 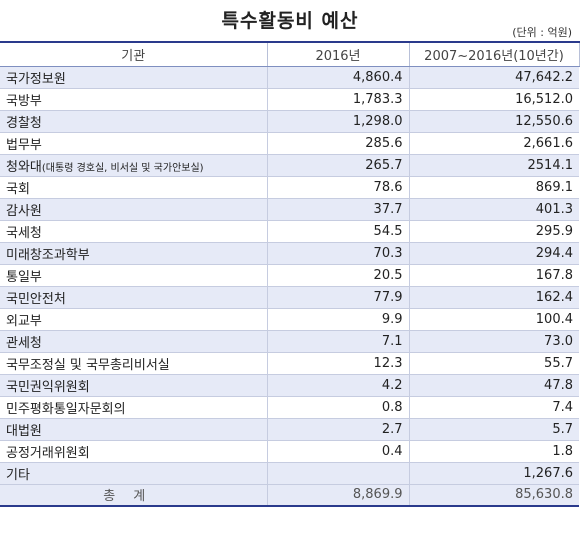 What do you see at coordinates (36, 79) in the screenshot?
I see `org-name: 국가정보원` at bounding box center [36, 79].